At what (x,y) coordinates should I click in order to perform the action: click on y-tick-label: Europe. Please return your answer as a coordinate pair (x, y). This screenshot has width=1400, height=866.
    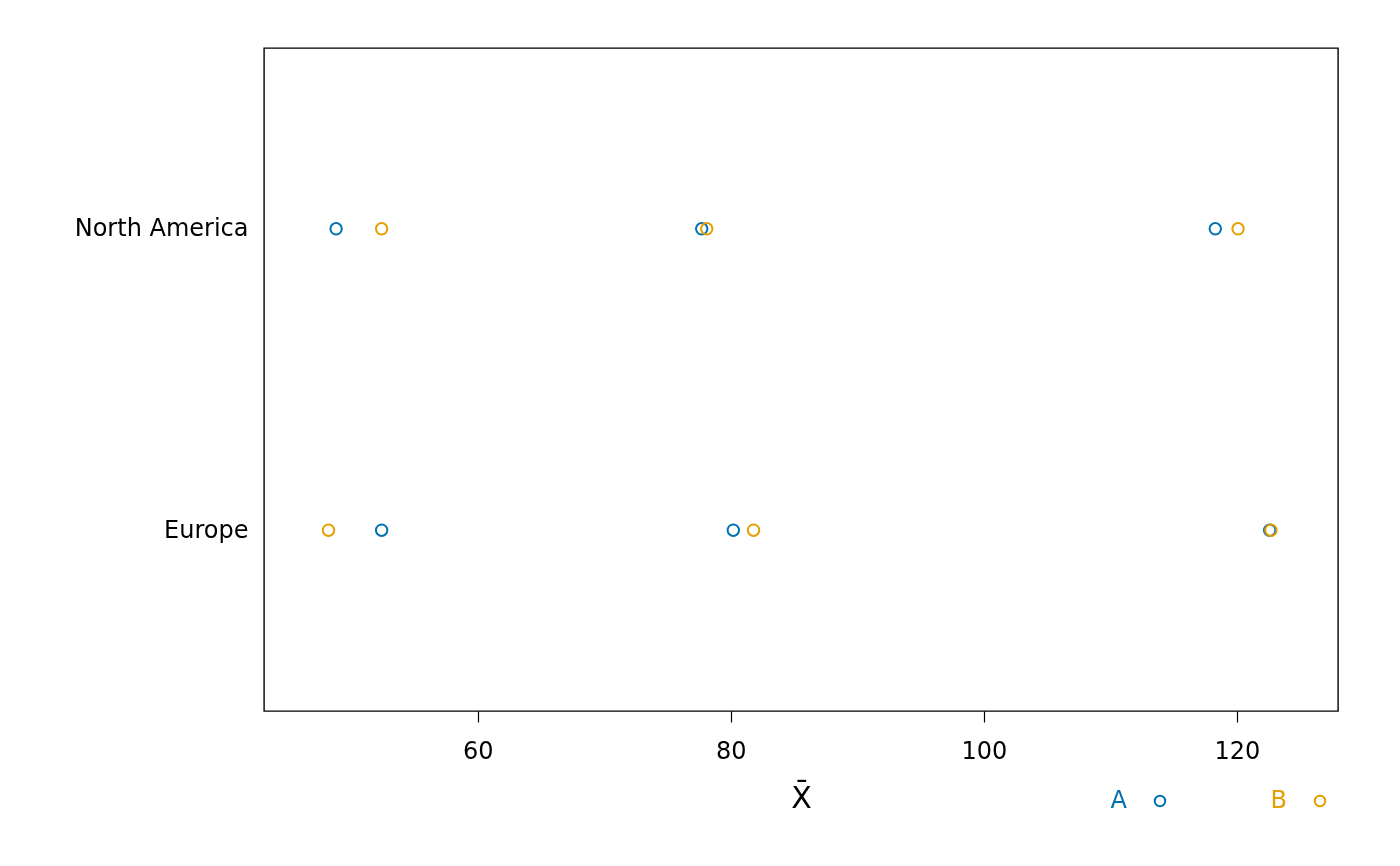
    Looking at the image, I should click on (206, 529).